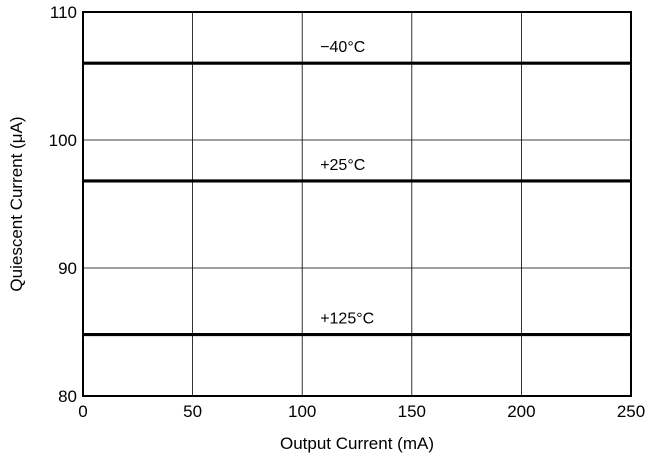 The height and width of the screenshot is (461, 648). What do you see at coordinates (67, 396) in the screenshot?
I see `y-tick-label: 80` at bounding box center [67, 396].